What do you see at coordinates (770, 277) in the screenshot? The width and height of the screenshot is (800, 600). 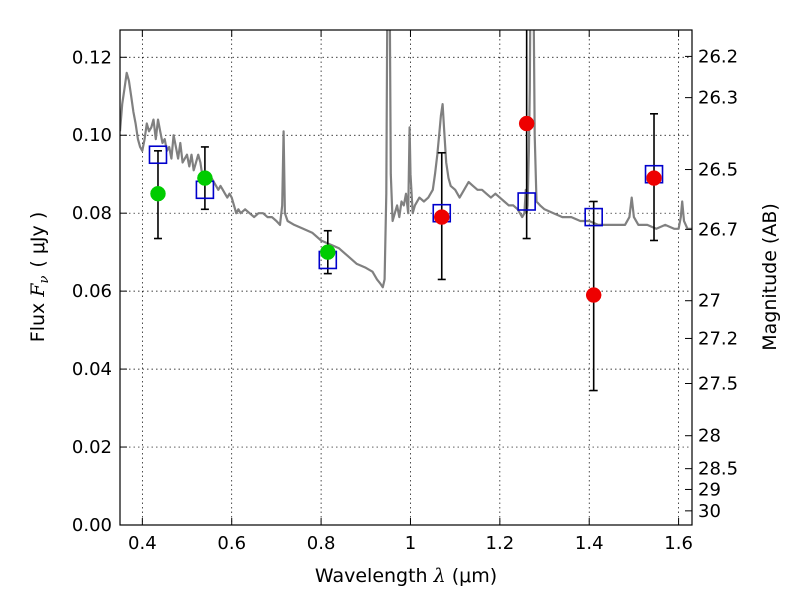 I see `y2-axis-label: Magnitude (AB)` at bounding box center [770, 277].